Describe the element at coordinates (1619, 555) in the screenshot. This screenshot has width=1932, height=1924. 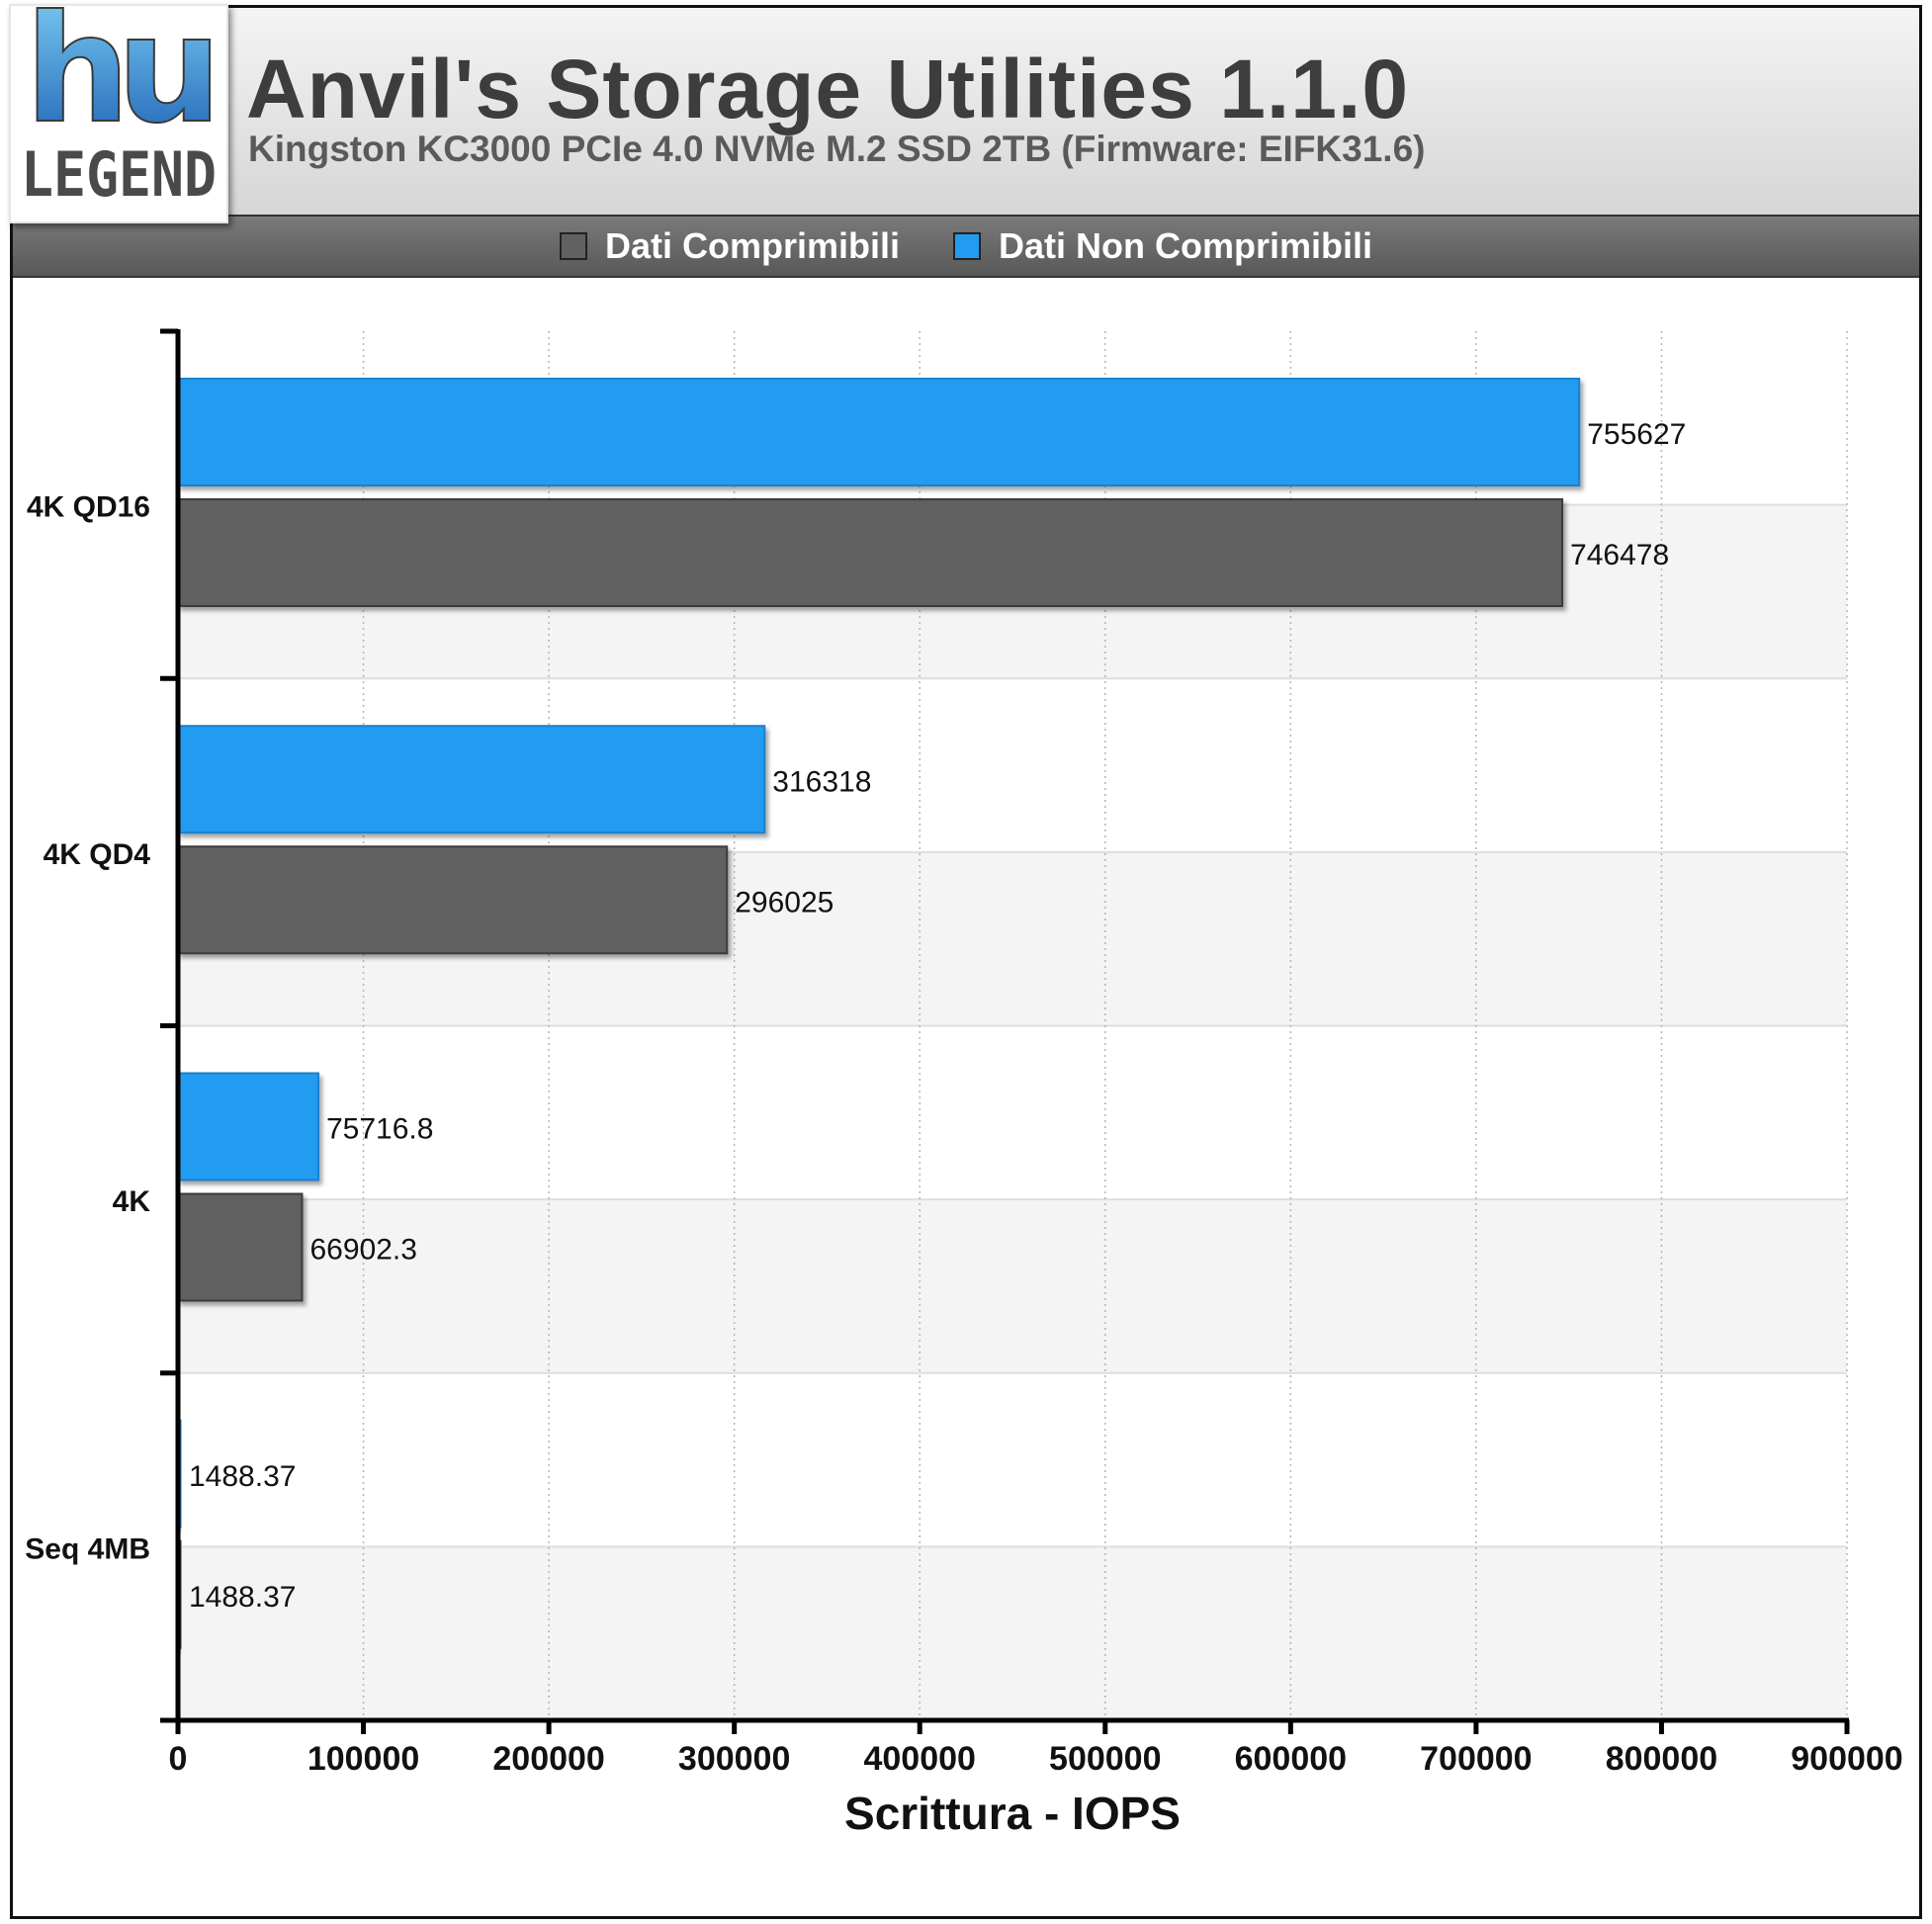
I see `bar-value-label: 746478` at that location.